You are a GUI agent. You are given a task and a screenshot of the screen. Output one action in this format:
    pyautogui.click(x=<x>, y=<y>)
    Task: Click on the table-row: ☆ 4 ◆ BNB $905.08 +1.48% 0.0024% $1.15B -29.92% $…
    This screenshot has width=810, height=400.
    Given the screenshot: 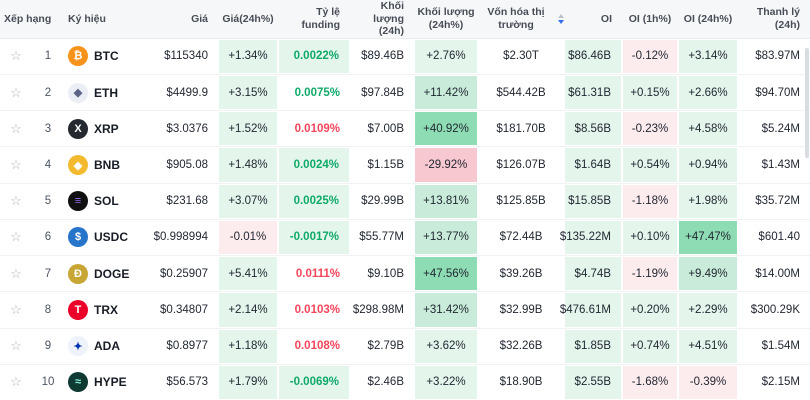 What is the action you would take?
    pyautogui.click(x=405, y=165)
    